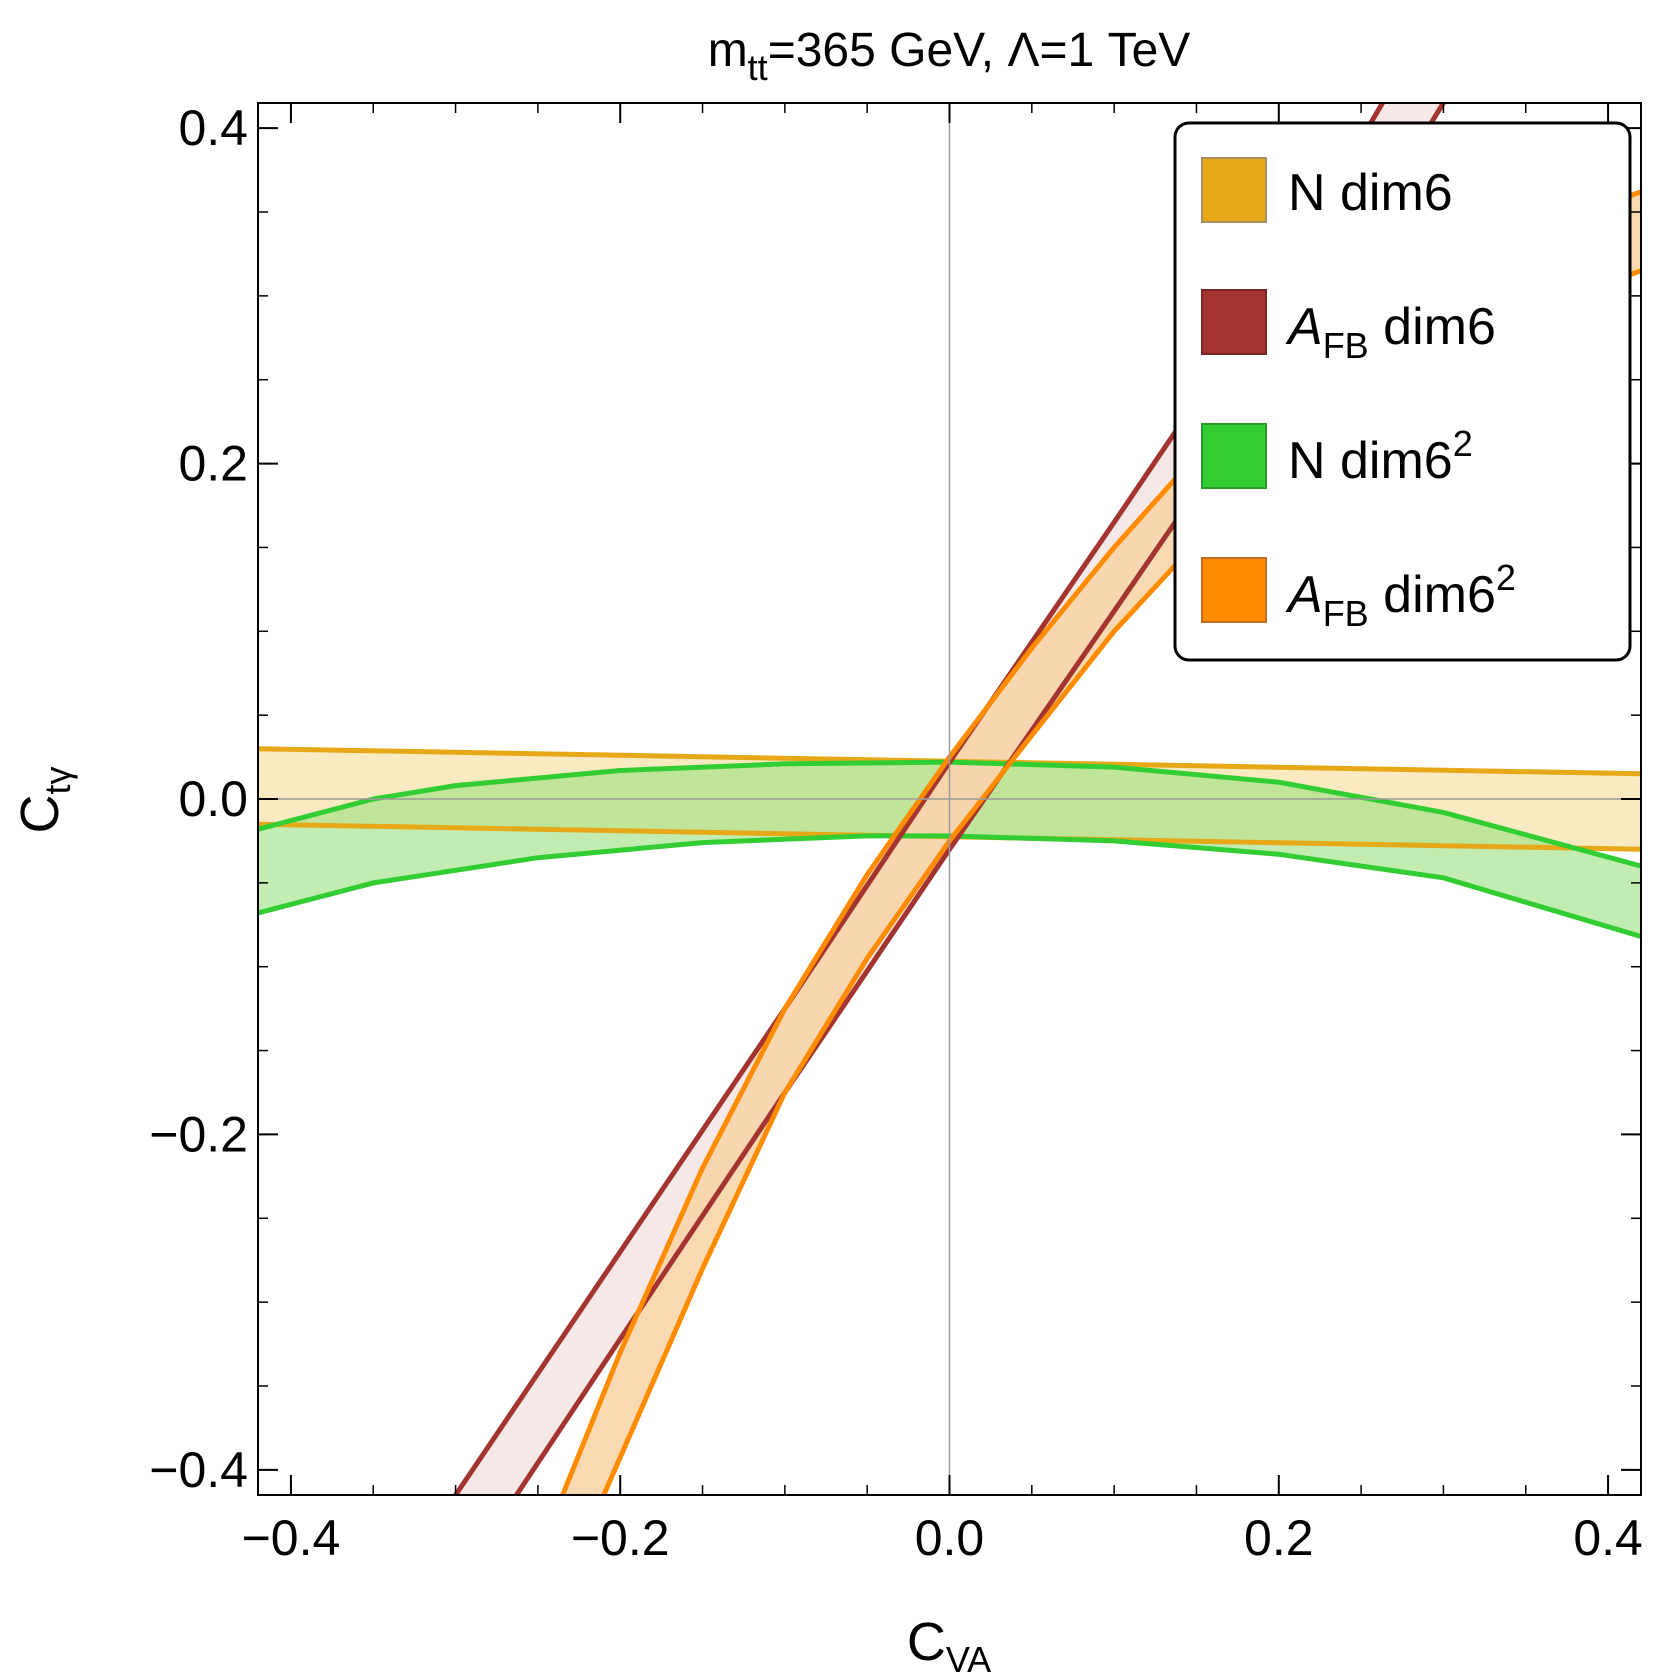 The height and width of the screenshot is (1678, 1667). I want to click on x-axis-label-main: C, so click(926, 1642).